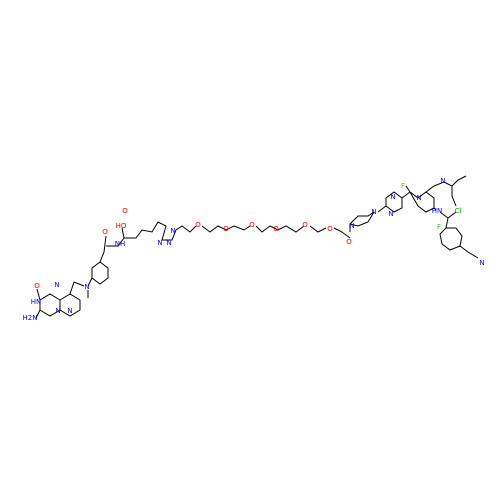 The height and width of the screenshot is (500, 500). What do you see at coordinates (458, 211) in the screenshot?
I see `atom-label: Cl` at bounding box center [458, 211].